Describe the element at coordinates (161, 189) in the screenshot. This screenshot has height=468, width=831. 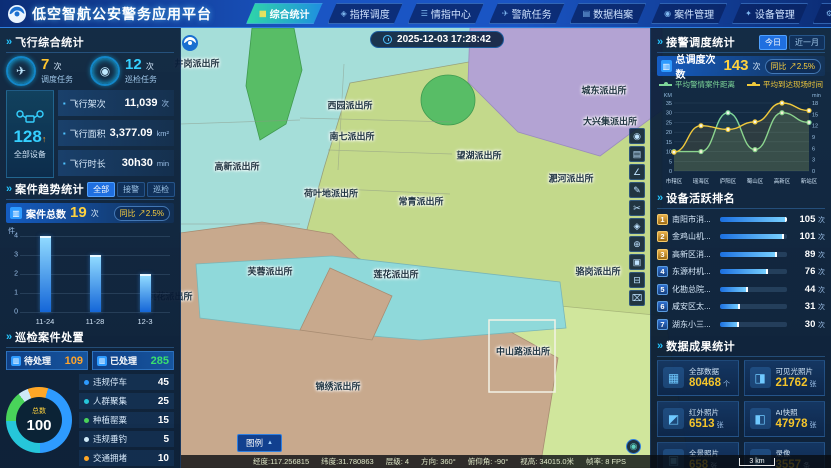
I see `trend-tab-2: 巡检` at that location.